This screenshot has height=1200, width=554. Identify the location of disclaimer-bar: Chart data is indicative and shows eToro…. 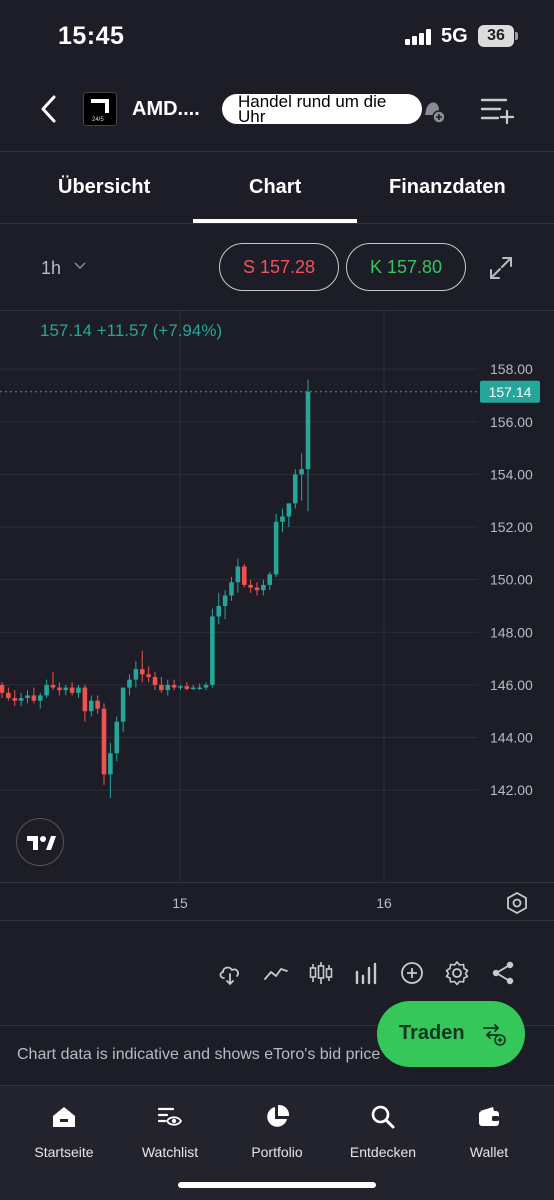
(277, 1054).